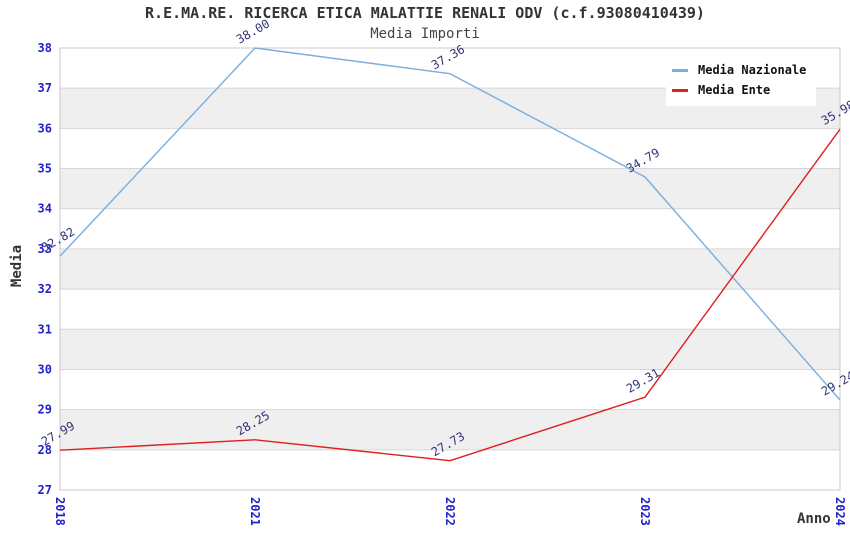  What do you see at coordinates (45, 88) in the screenshot?
I see `y-tick-label: 37` at bounding box center [45, 88].